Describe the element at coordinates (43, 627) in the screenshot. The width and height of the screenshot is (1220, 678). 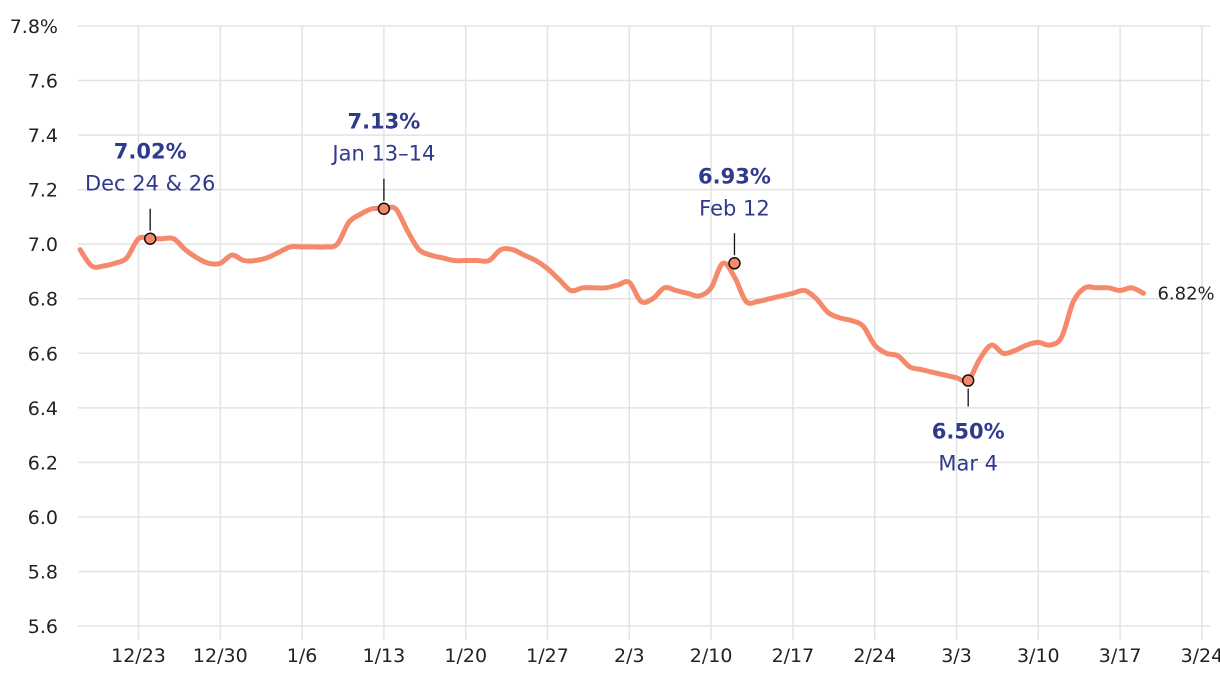
I see `y-tick-label: 5.6` at that location.